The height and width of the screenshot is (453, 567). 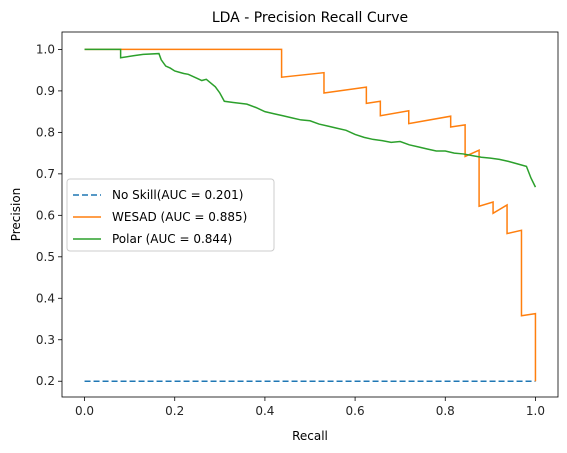 What do you see at coordinates (355, 411) in the screenshot?
I see `x-tick-label: 0.6` at bounding box center [355, 411].